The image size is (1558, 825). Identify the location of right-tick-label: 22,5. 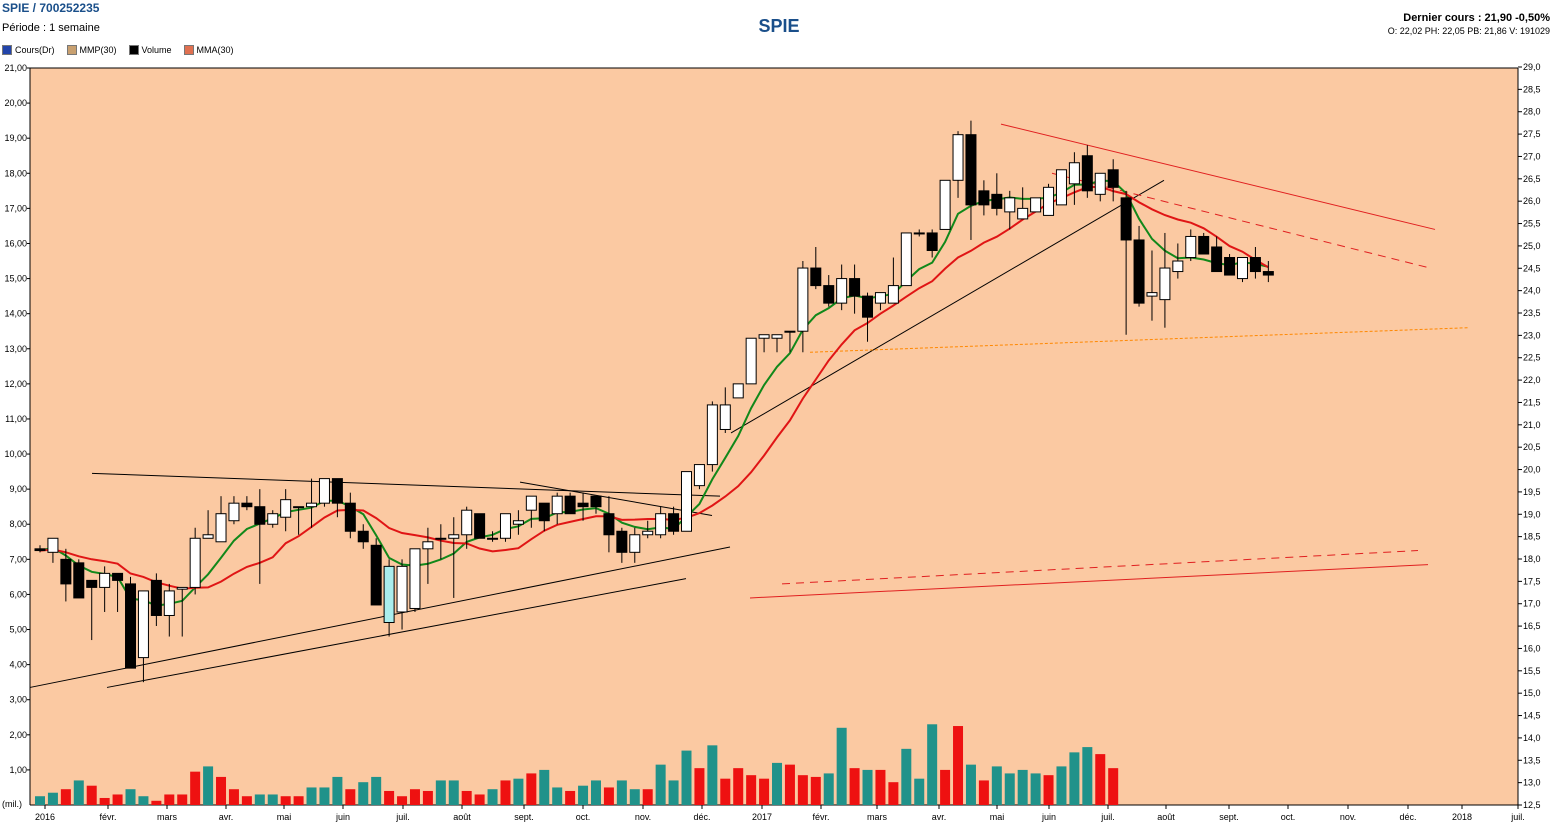
(1532, 358).